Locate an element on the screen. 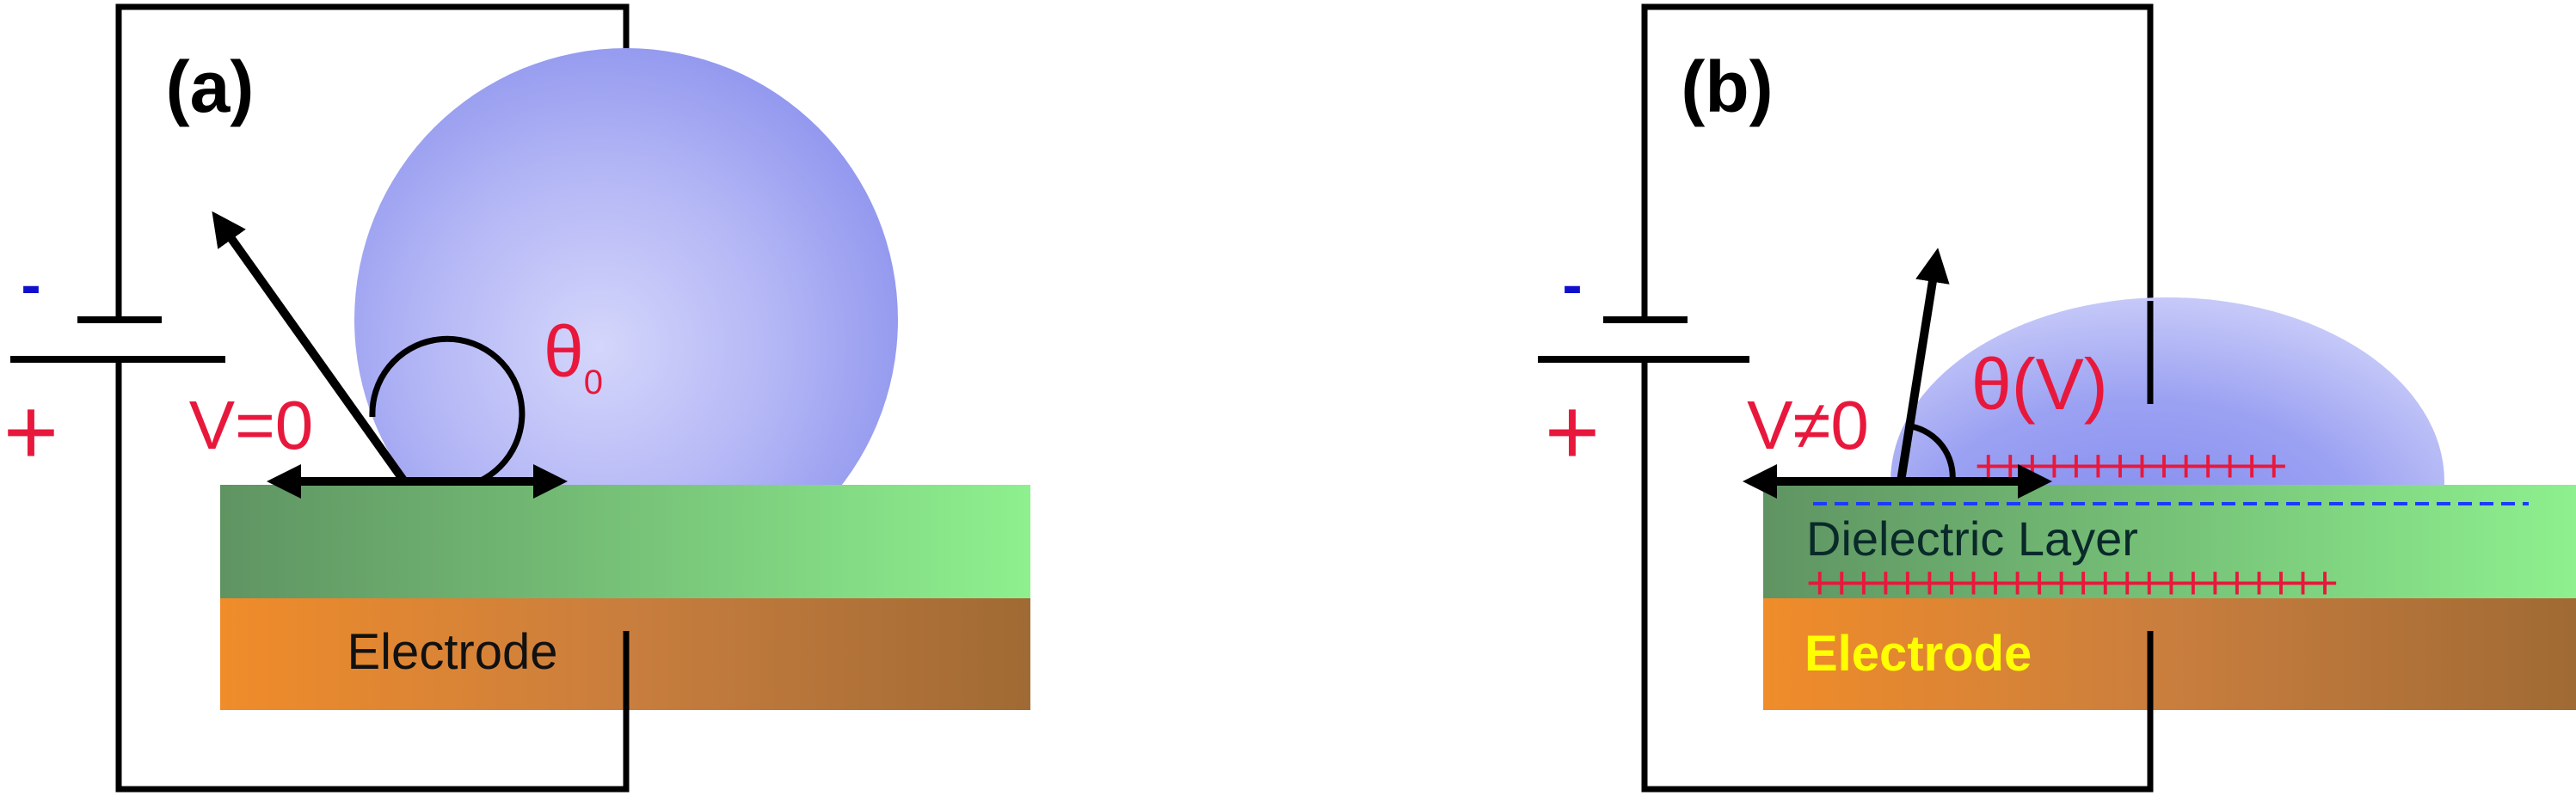  angle-label-a: θ0 is located at coordinates (573, 356).